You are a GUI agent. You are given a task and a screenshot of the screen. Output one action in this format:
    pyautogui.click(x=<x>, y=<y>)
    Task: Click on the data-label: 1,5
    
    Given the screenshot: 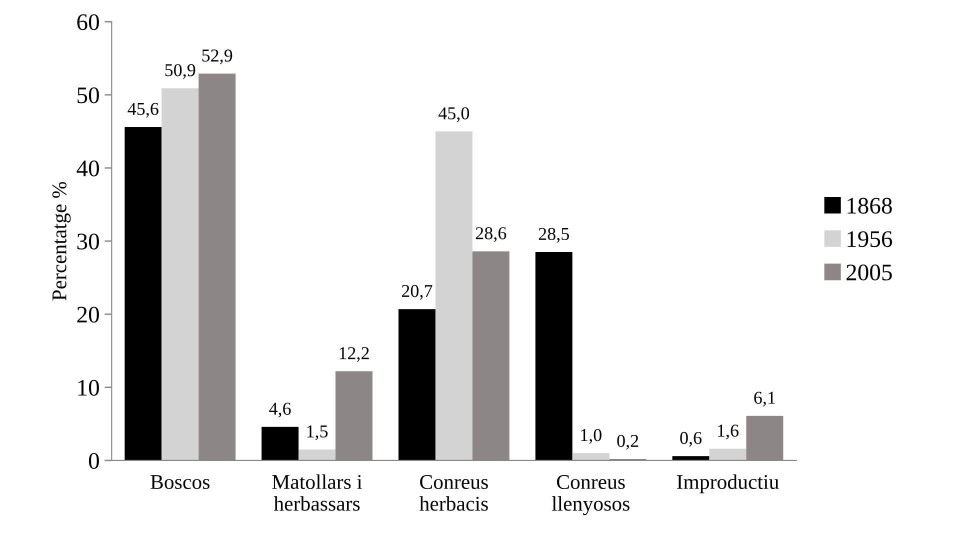 What is the action you would take?
    pyautogui.click(x=317, y=432)
    